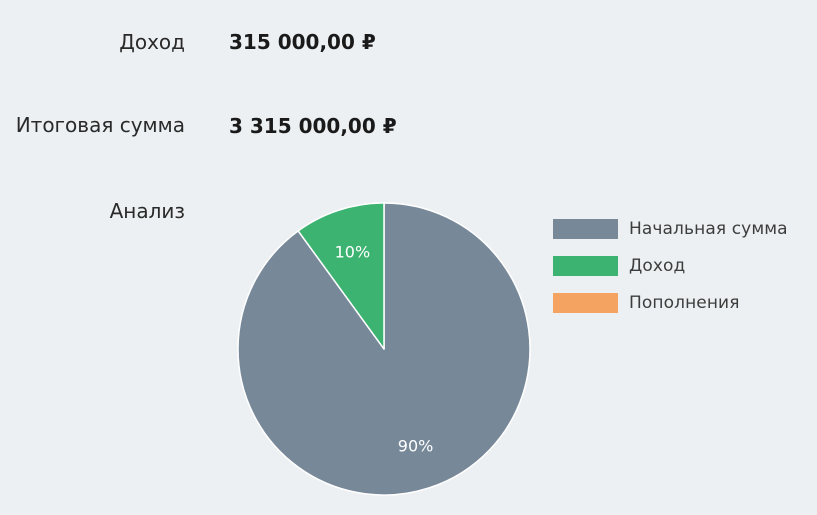 Image resolution: width=817 pixels, height=515 pixels. Describe the element at coordinates (353, 251) in the screenshot. I see `pie-slice-label-1: 10%` at that location.